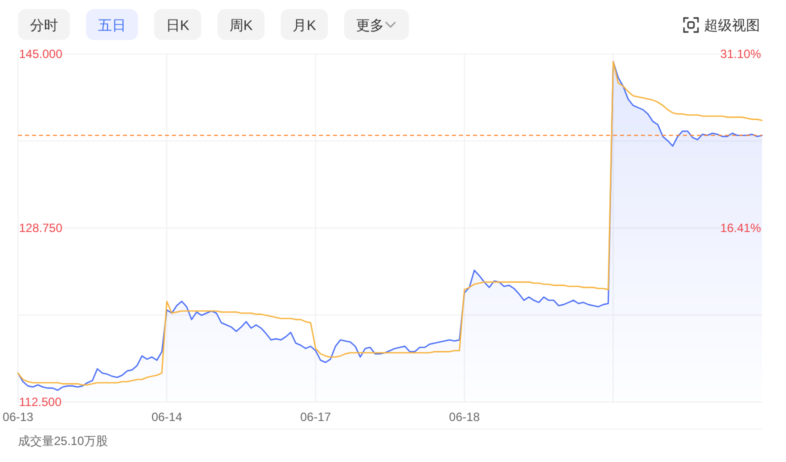 This screenshot has height=462, width=786. Describe the element at coordinates (741, 228) in the screenshot. I see `y2-tick-label: 16.41%` at that location.